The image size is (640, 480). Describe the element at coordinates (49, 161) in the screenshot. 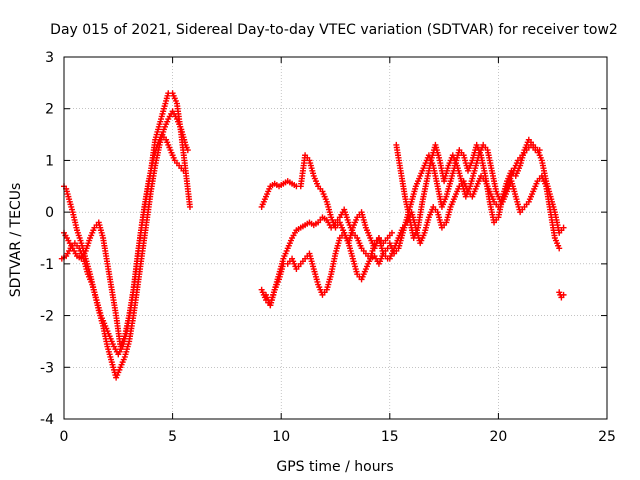

I see `y-tick-label: 1` at that location.